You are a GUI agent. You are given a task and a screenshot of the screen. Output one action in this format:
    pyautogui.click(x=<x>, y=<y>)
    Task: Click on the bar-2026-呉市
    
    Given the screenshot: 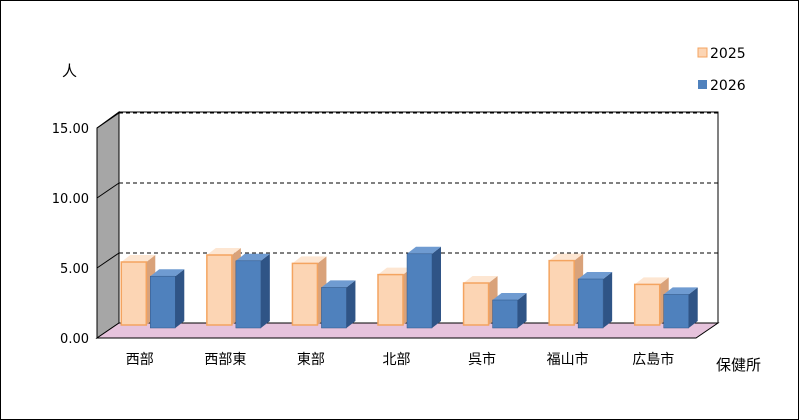 What is the action you would take?
    pyautogui.click(x=509, y=311)
    